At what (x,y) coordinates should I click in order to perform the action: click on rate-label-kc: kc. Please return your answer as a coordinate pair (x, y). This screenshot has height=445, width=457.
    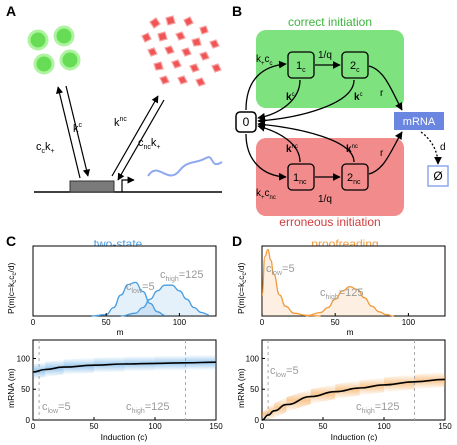
    Looking at the image, I should click on (78, 128).